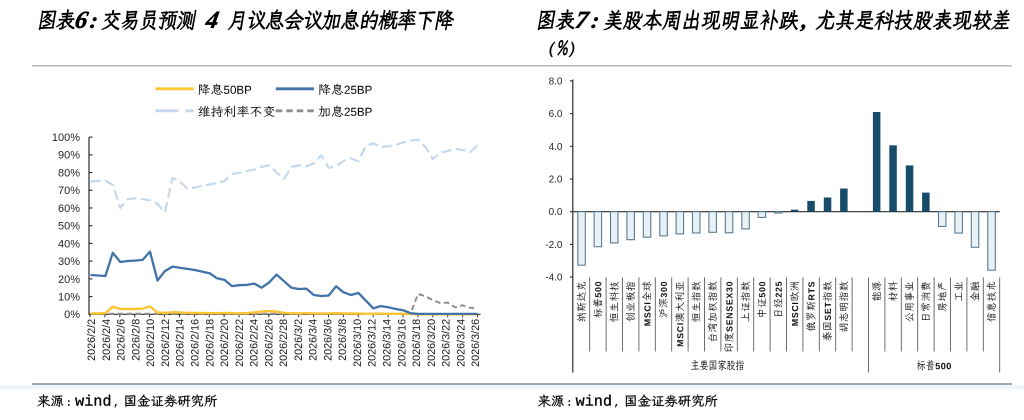 The height and width of the screenshot is (420, 1024). I want to click on svg-text: 20%, so click(69, 280).